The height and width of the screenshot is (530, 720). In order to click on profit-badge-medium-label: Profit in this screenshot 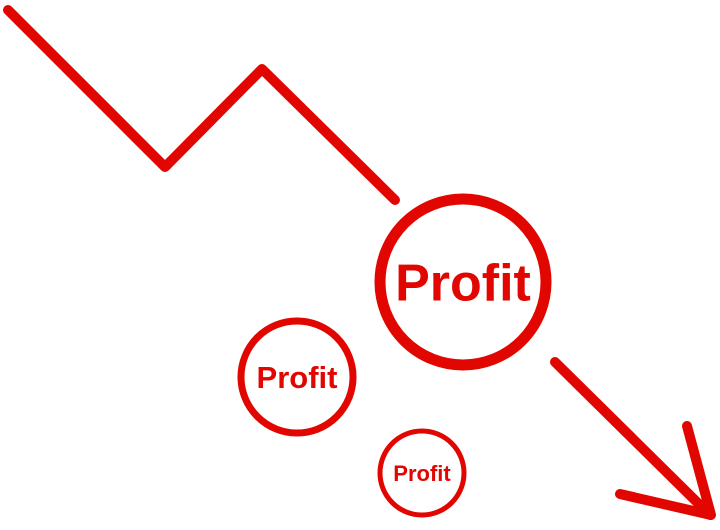, I will do `click(297, 377)`.